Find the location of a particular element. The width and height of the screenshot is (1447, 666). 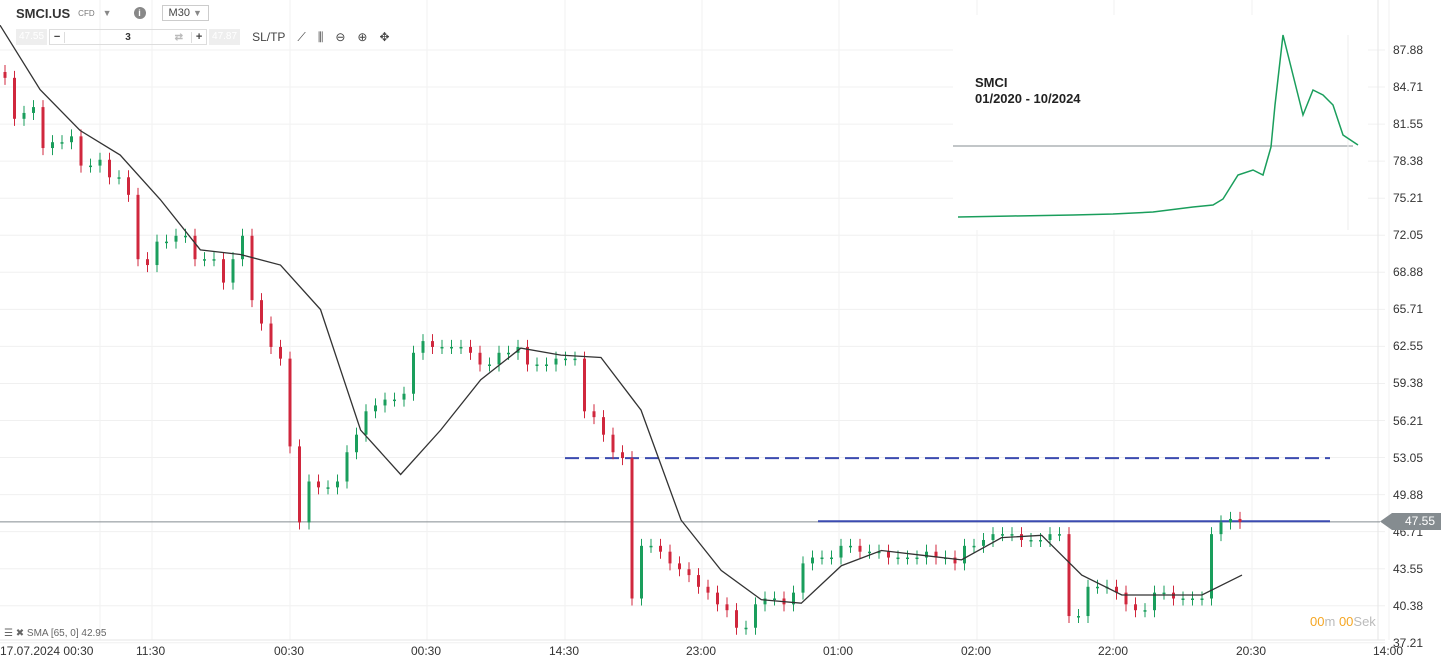

quantity-input: 3 ⇄ is located at coordinates (128, 37).